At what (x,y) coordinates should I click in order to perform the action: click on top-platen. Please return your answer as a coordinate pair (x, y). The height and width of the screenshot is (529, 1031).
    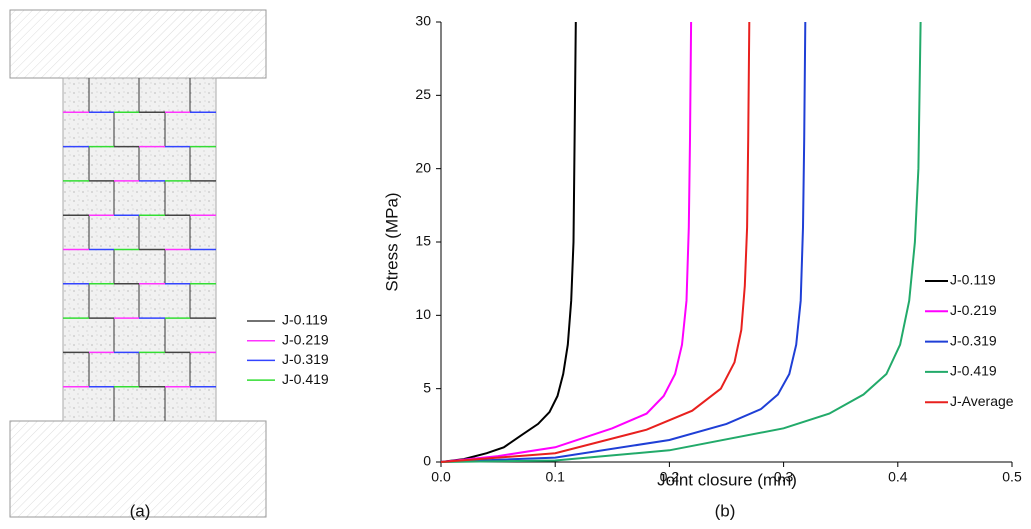
    Looking at the image, I should click on (138, 44).